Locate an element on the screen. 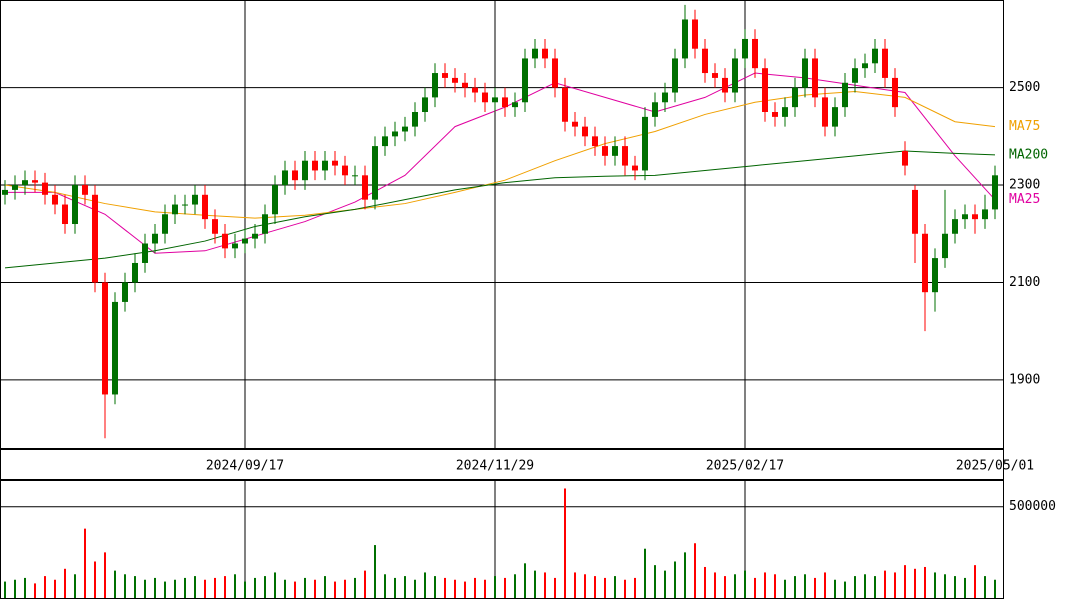 Image resolution: width=1065 pixels, height=600 pixels. x-tick-label: 2024/09/17 is located at coordinates (245, 466).